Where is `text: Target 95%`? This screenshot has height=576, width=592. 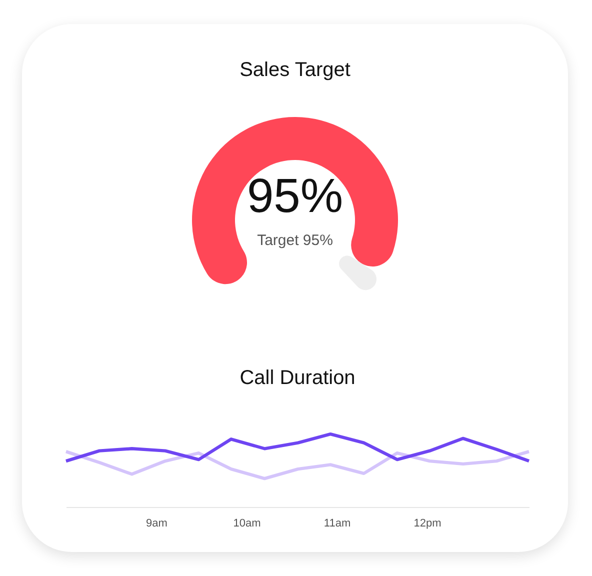
text: Target 95% is located at coordinates (295, 240).